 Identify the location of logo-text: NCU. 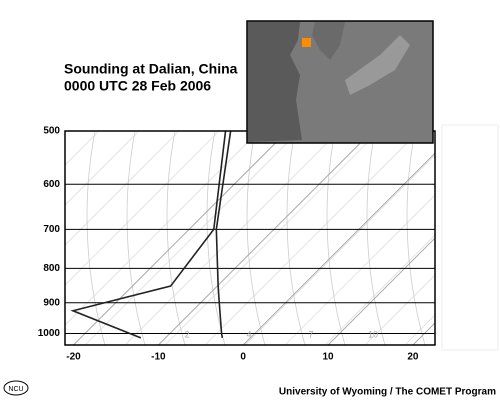
(15, 389).